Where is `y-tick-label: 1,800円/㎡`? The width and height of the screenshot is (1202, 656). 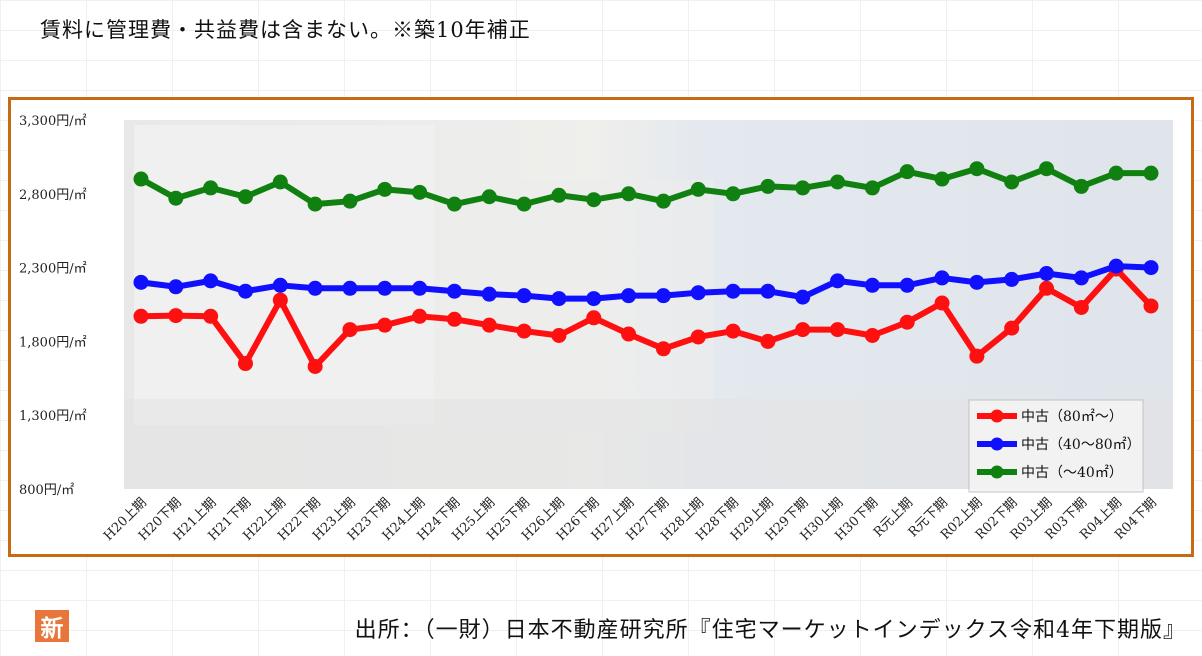 y-tick-label: 1,800円/㎡ is located at coordinates (53, 342).